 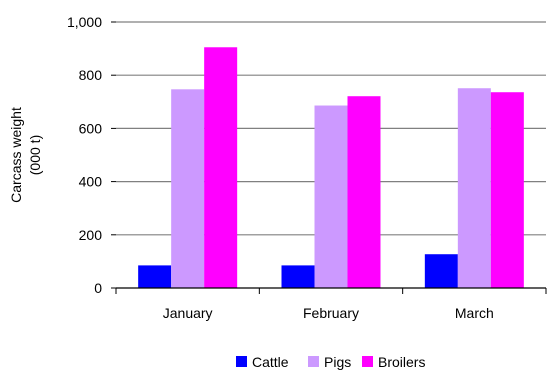 I want to click on y-tick-label: 0, so click(x=98, y=288).